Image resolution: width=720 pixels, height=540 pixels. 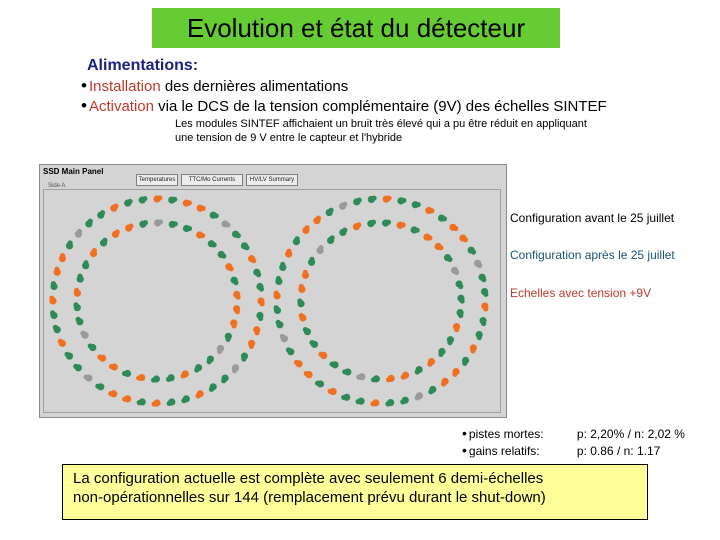 What do you see at coordinates (157, 180) in the screenshot?
I see `temperatures-button: Temperatures` at bounding box center [157, 180].